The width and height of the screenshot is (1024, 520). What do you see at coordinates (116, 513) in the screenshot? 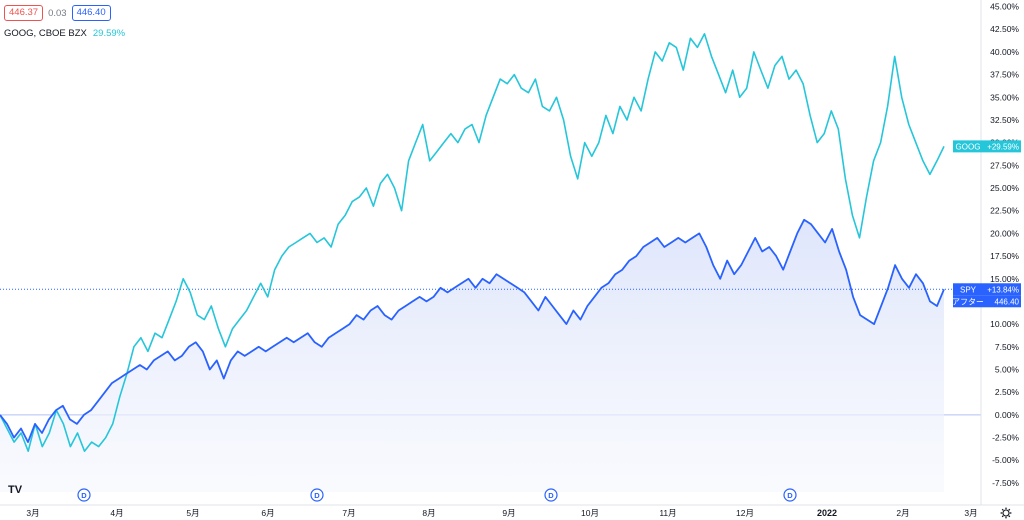
I see `x-tick-label: 4月` at bounding box center [116, 513].